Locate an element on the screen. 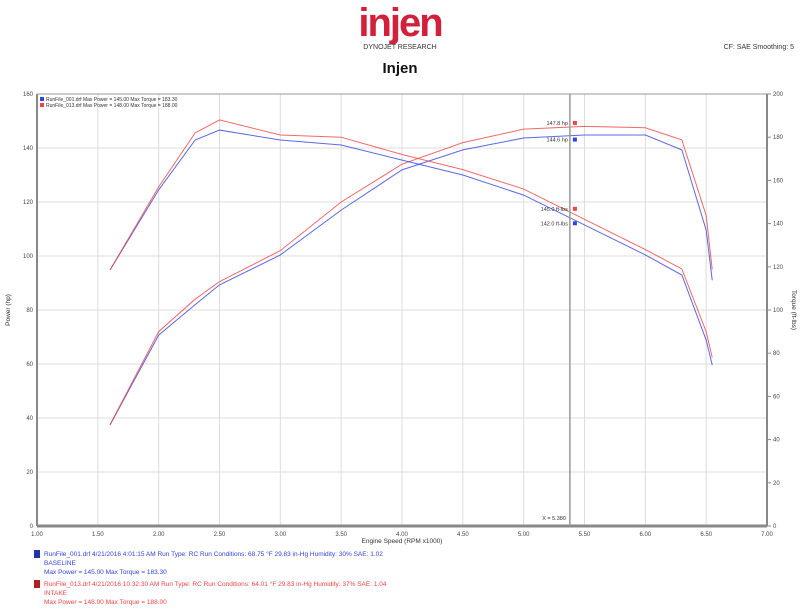 The image size is (800, 614). cursor-value-label: 147.8 hp is located at coordinates (556, 124).